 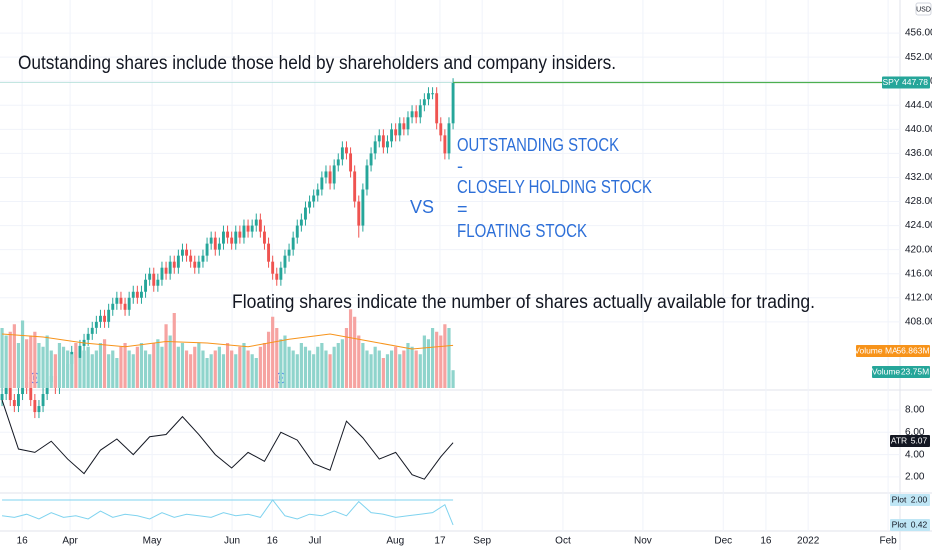 I want to click on indicator-label-box, so click(x=910, y=500).